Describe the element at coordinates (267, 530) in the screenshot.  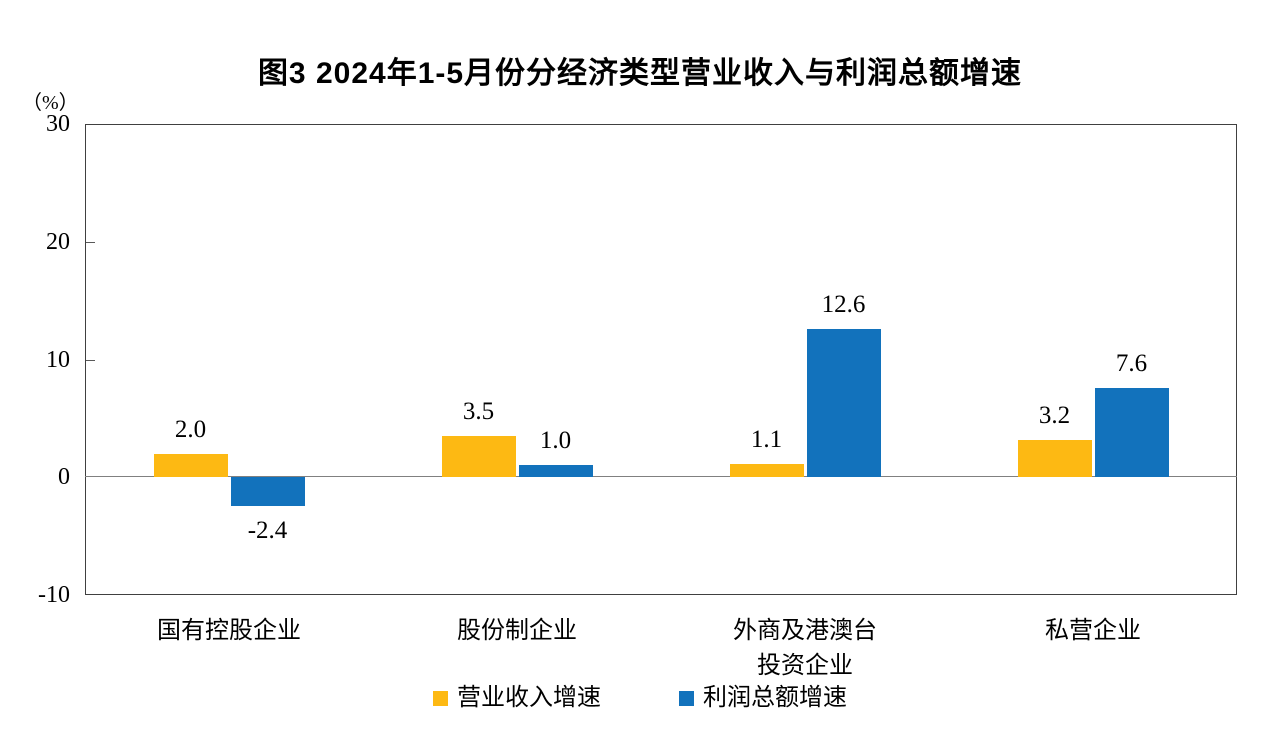
I see `bar-value-label: -2.4` at that location.